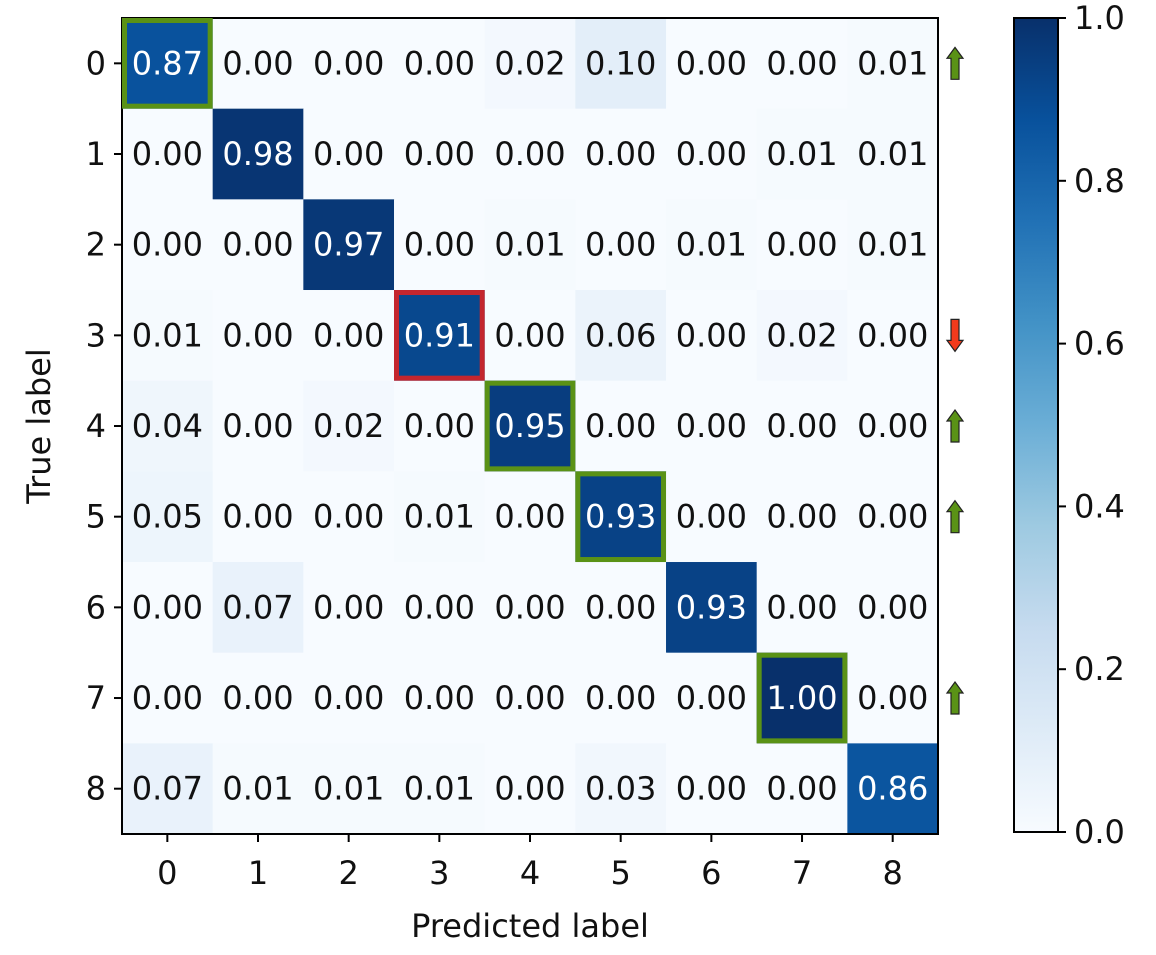 Image resolution: width=1156 pixels, height=955 pixels. I want to click on colorbar-ticks: 0.0 0.2 0.4 0.6 0.8 1.0, so click(1091, 425).